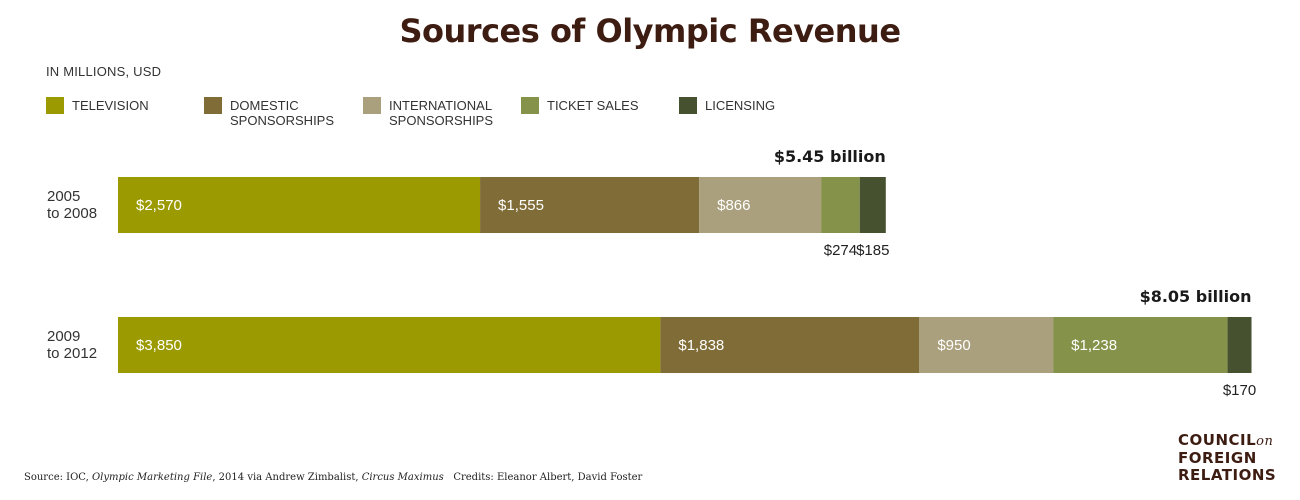 The width and height of the screenshot is (1300, 500). I want to click on data-label-international-sponsorships-0: $866, so click(733, 205).